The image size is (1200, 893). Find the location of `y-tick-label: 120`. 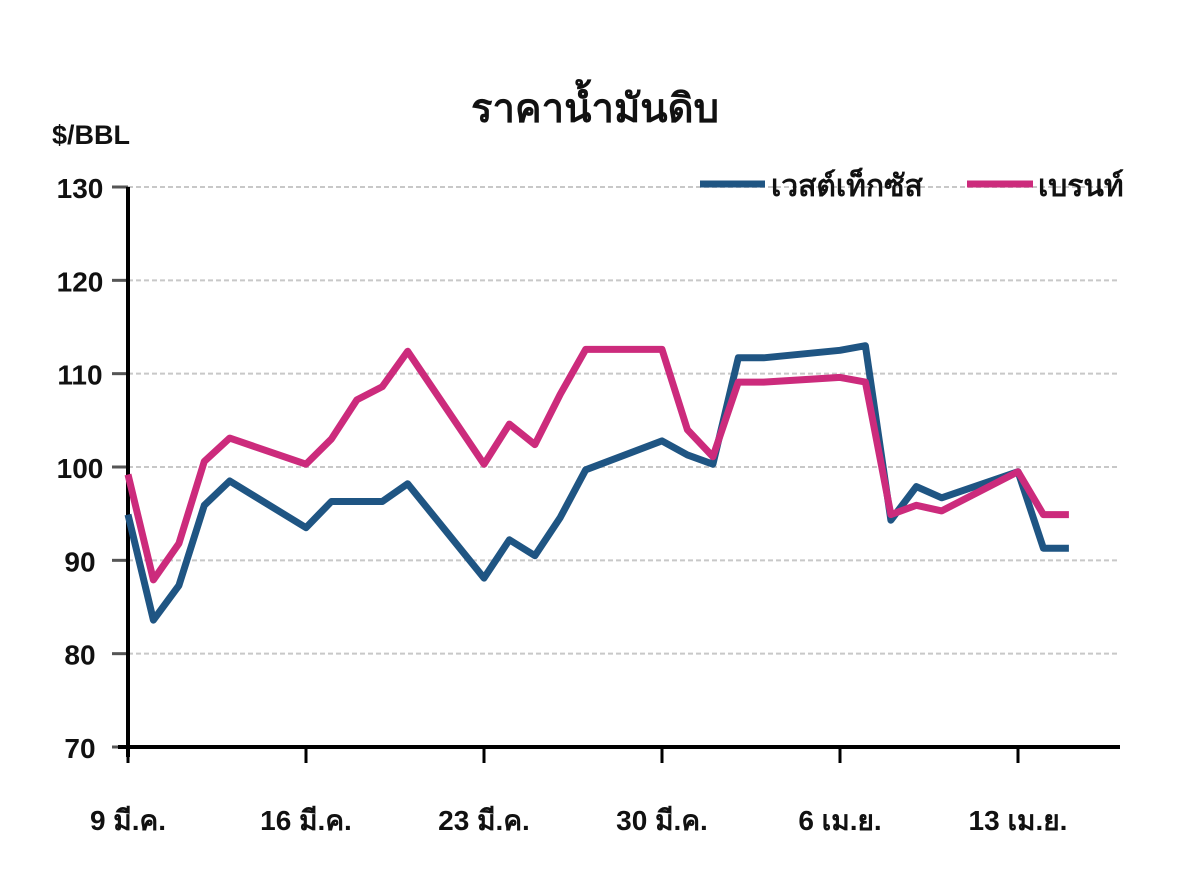

y-tick-label: 120 is located at coordinates (80, 281).